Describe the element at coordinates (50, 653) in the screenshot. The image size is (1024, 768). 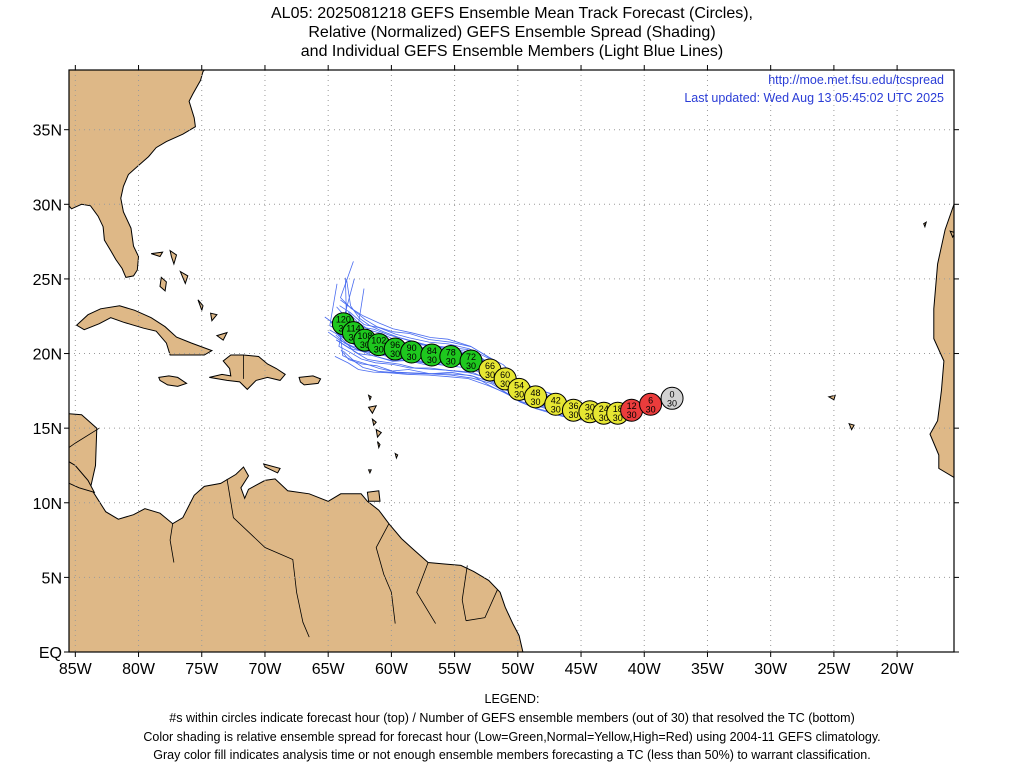
I see `lat-tick-label: EQ` at that location.